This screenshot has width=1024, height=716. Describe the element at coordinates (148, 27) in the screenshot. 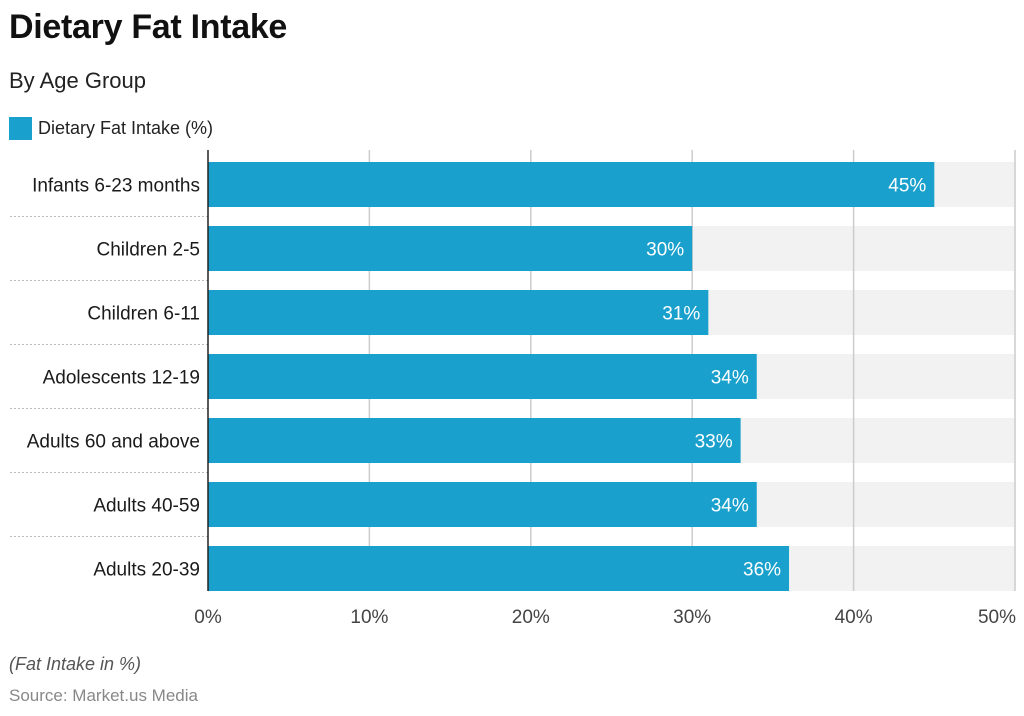

I see `chart-title: Dietary Fat Intake` at that location.